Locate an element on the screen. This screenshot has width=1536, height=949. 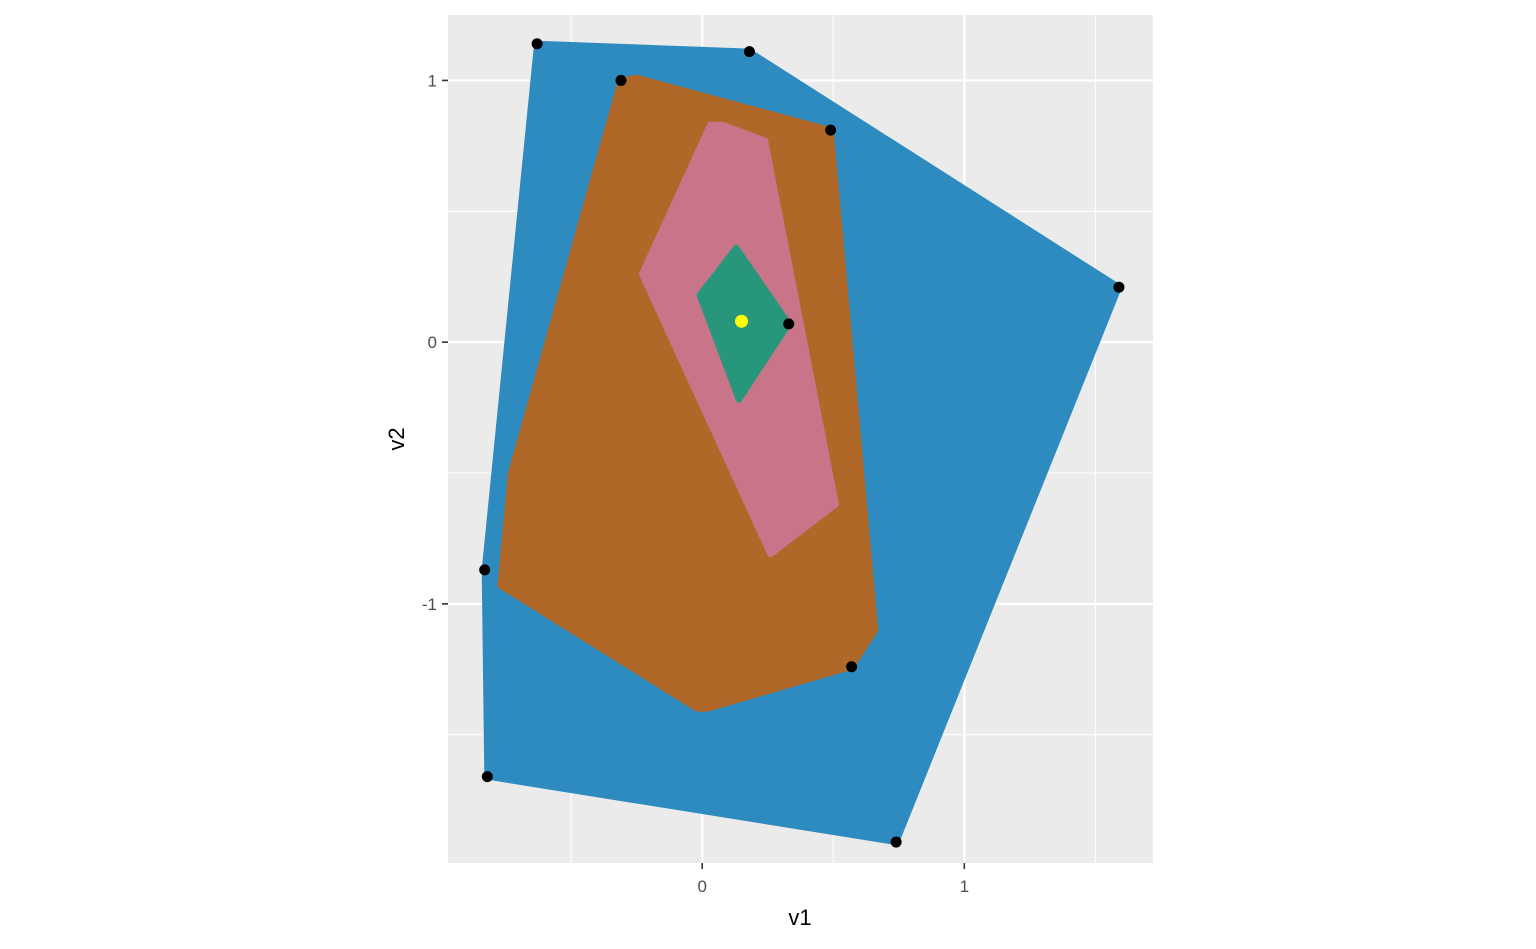
y-axis-title: v2 is located at coordinates (396, 438).